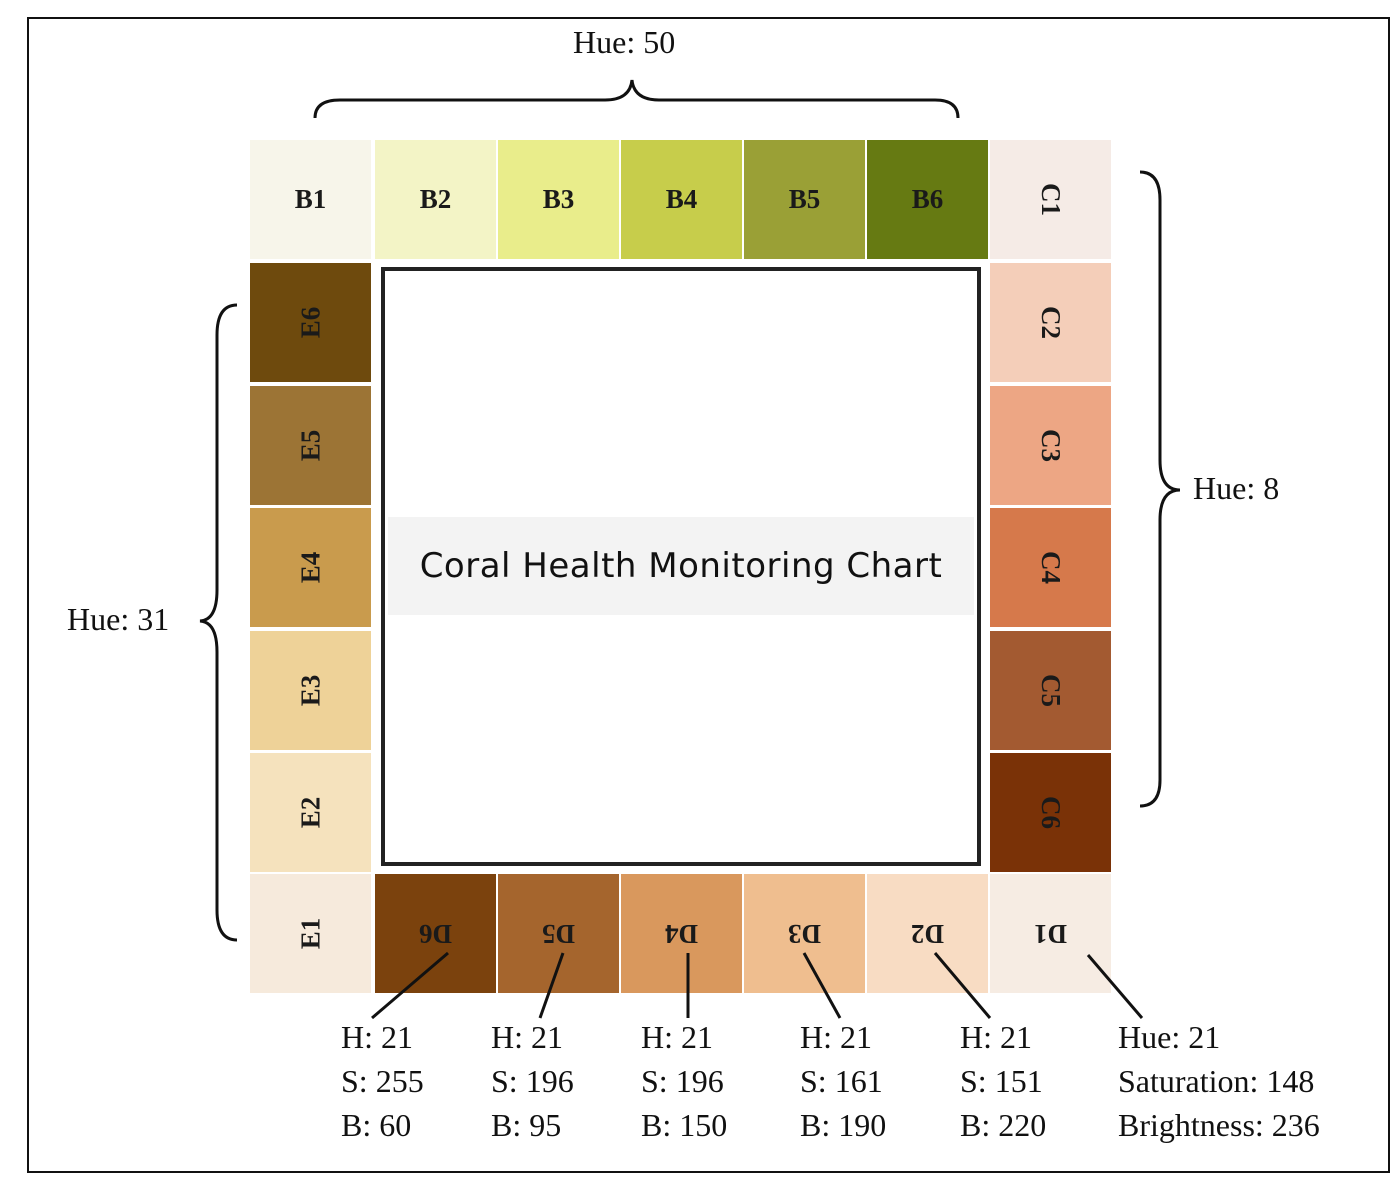  I want to click on leader-d2, so click(962, 985).